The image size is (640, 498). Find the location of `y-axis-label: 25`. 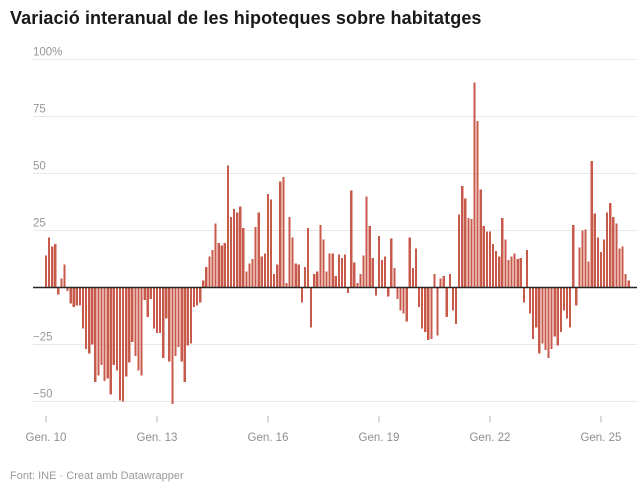

y-axis-label: 25 is located at coordinates (39, 224).